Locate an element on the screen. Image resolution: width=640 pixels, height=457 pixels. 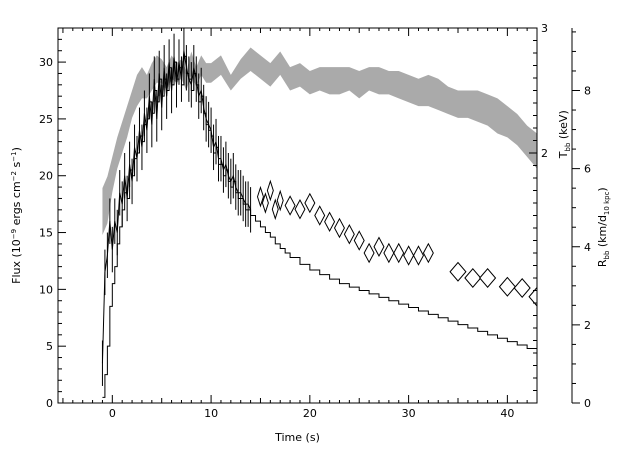
flux-tick-label: 15 is located at coordinates (46, 233).